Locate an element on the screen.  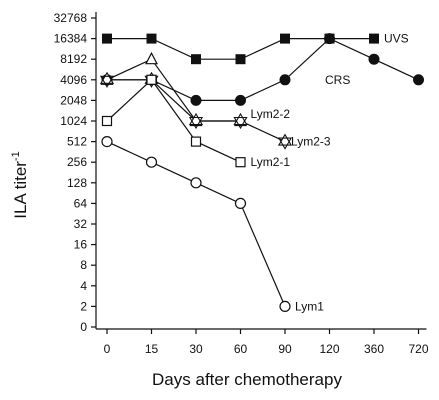
x-tick-label: 90 is located at coordinates (285, 349).